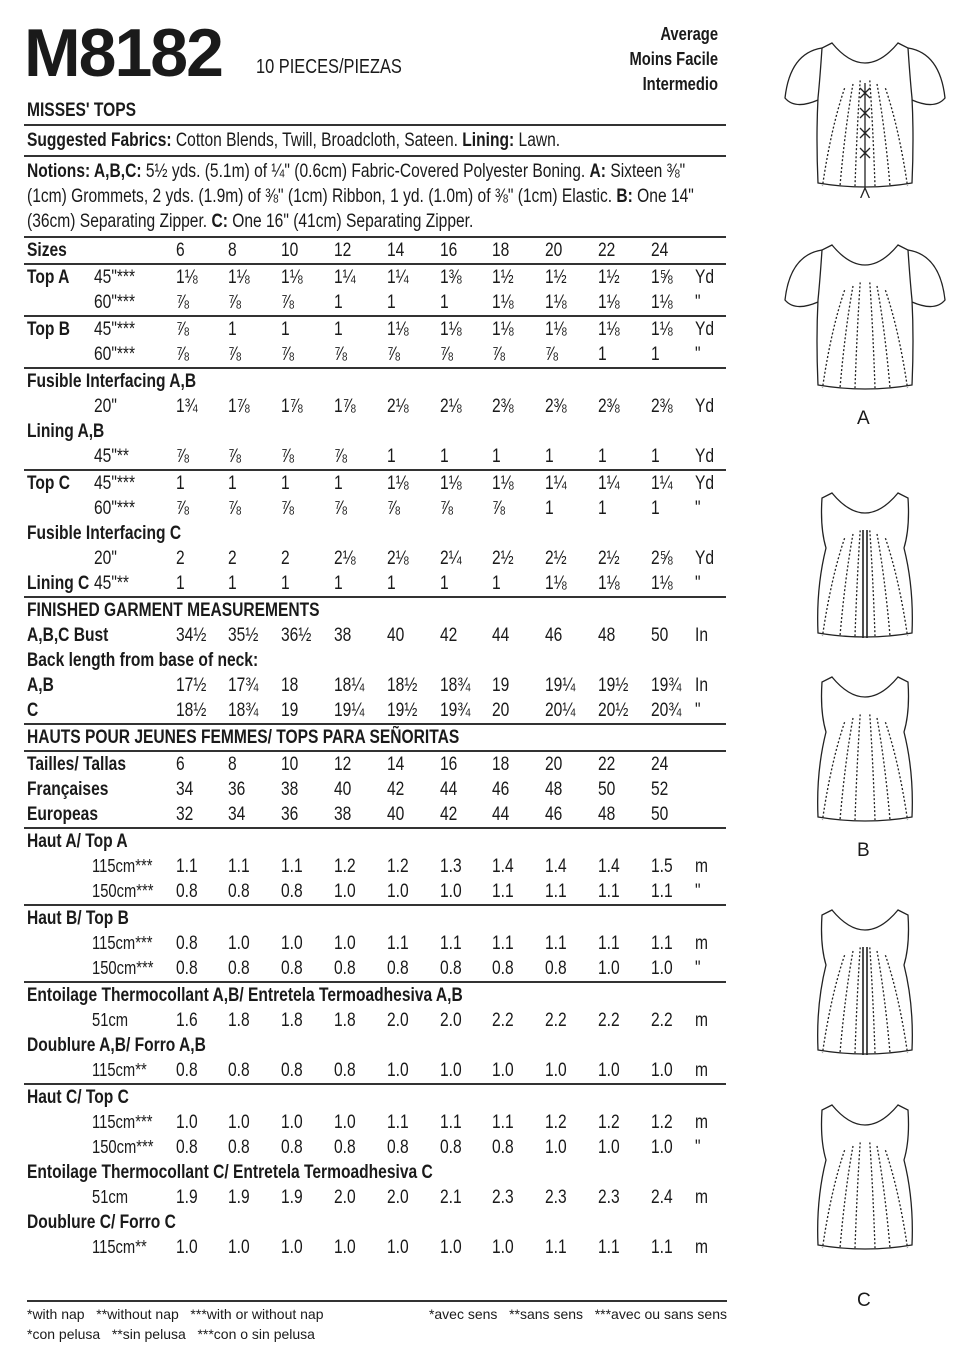 The height and width of the screenshot is (1365, 980). Describe the element at coordinates (451, 277) in the screenshot. I see `value-cell: 1⅜` at that location.